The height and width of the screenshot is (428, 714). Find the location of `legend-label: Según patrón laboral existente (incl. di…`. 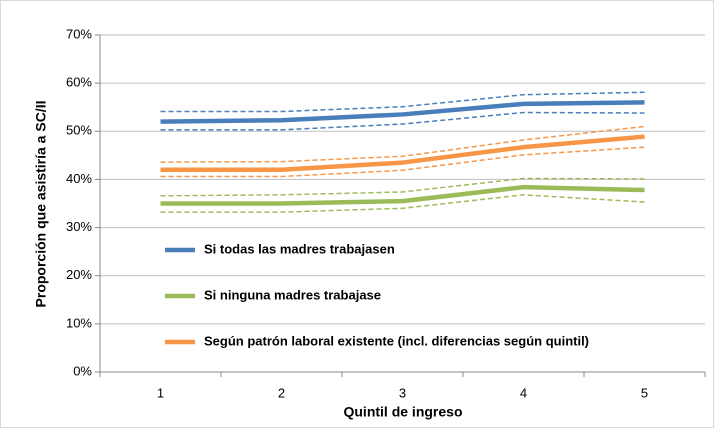

legend-label: Según patrón laboral existente (incl. di… is located at coordinates (396, 340).